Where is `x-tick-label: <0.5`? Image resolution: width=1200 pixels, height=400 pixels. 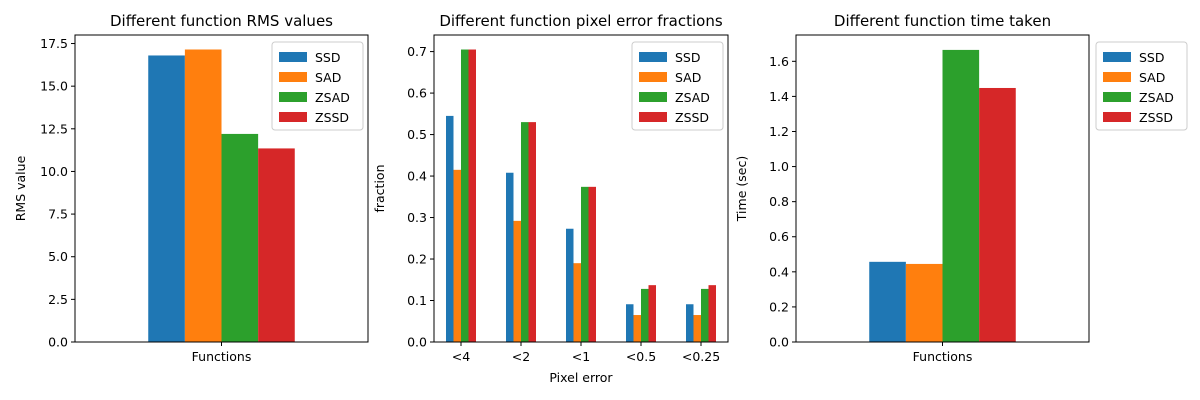
x-tick-label: <0.5 is located at coordinates (641, 356).